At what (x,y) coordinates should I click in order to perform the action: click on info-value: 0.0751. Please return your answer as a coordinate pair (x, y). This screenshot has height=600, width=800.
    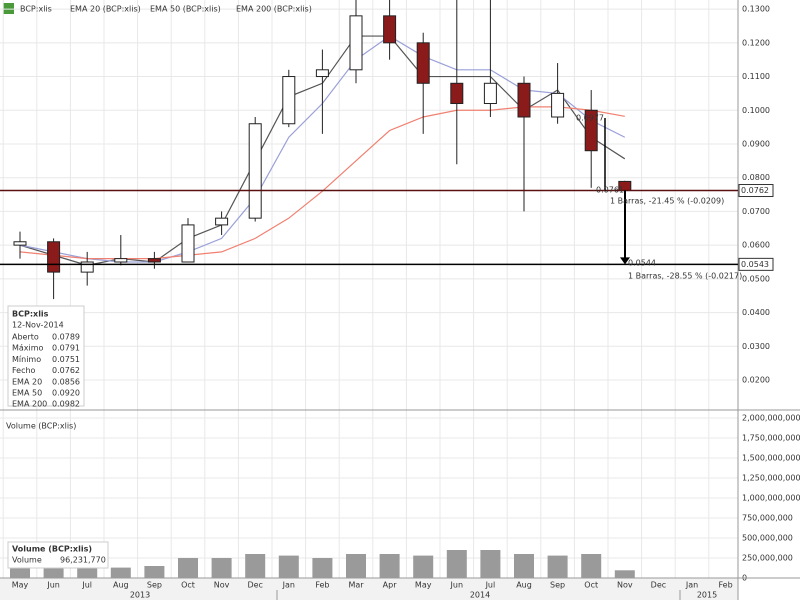
    Looking at the image, I should click on (66, 359).